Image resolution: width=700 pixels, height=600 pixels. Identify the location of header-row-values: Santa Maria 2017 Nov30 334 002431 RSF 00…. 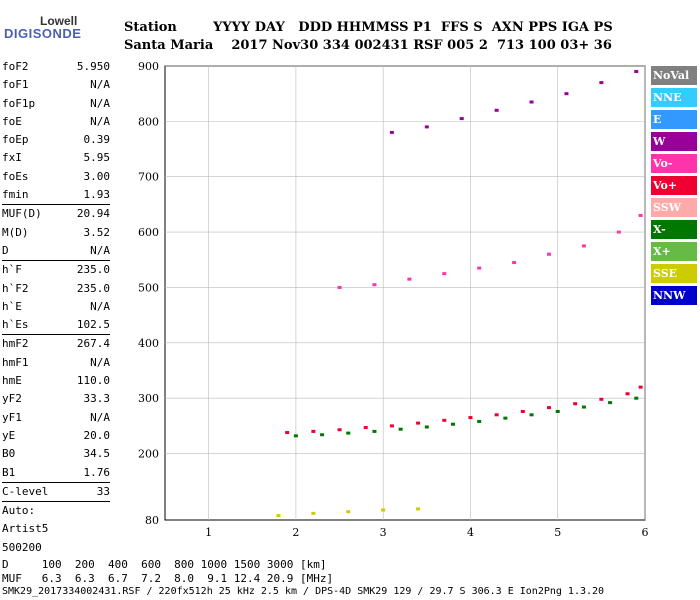
(368, 45).